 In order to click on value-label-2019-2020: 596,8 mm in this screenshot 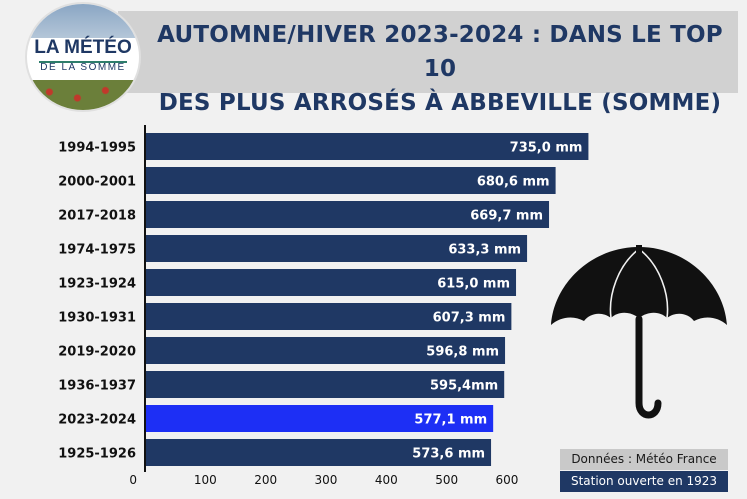, I will do `click(462, 352)`.